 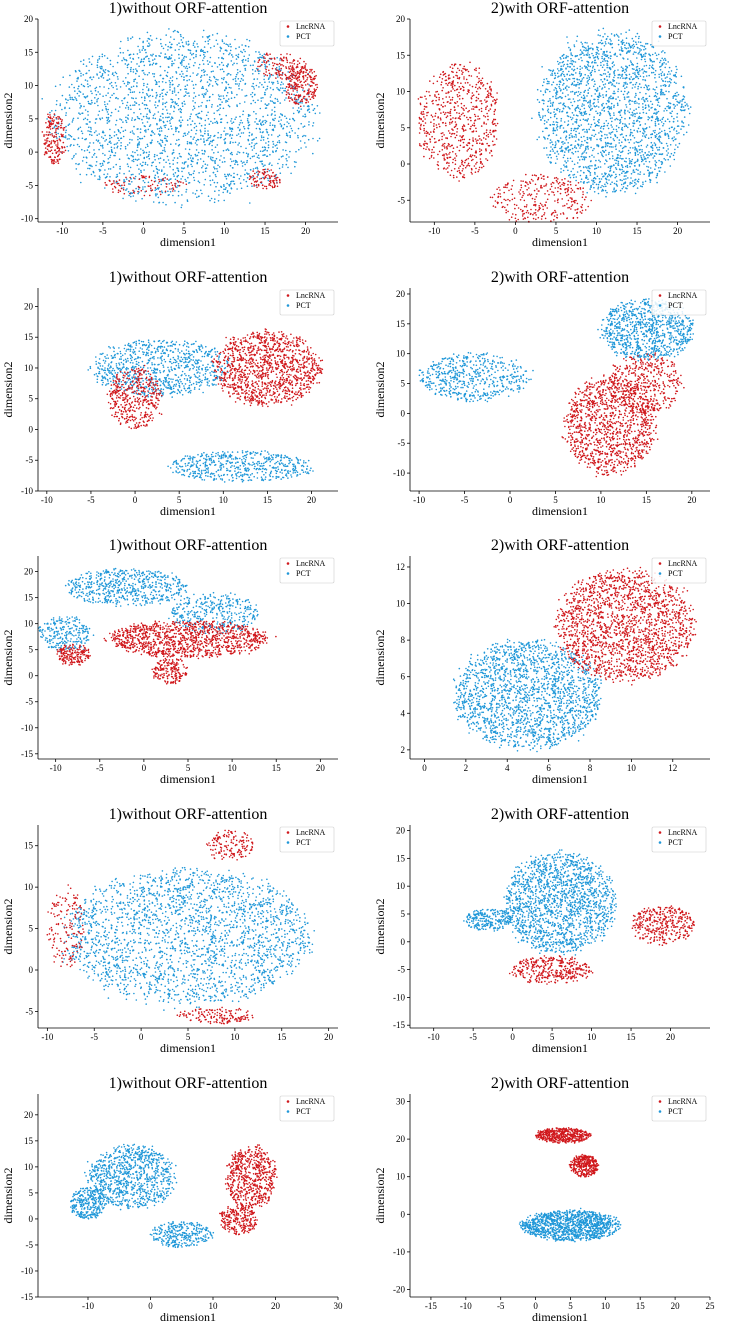 I want to click on x-tick-label: 15, so click(x=266, y=231).